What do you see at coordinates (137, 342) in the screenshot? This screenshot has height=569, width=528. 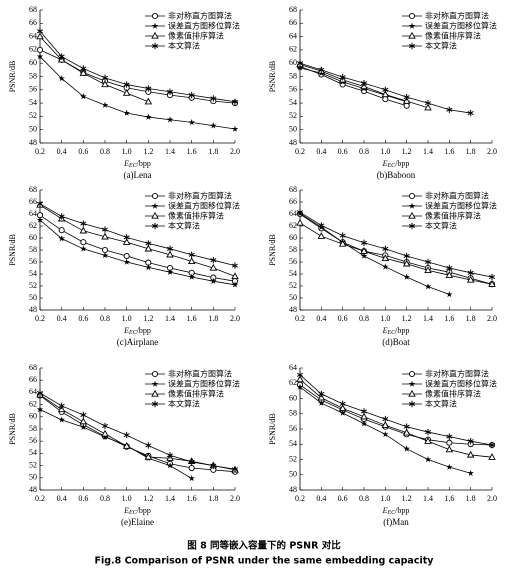 I see `chart-caption: (c)Airplane` at bounding box center [137, 342].